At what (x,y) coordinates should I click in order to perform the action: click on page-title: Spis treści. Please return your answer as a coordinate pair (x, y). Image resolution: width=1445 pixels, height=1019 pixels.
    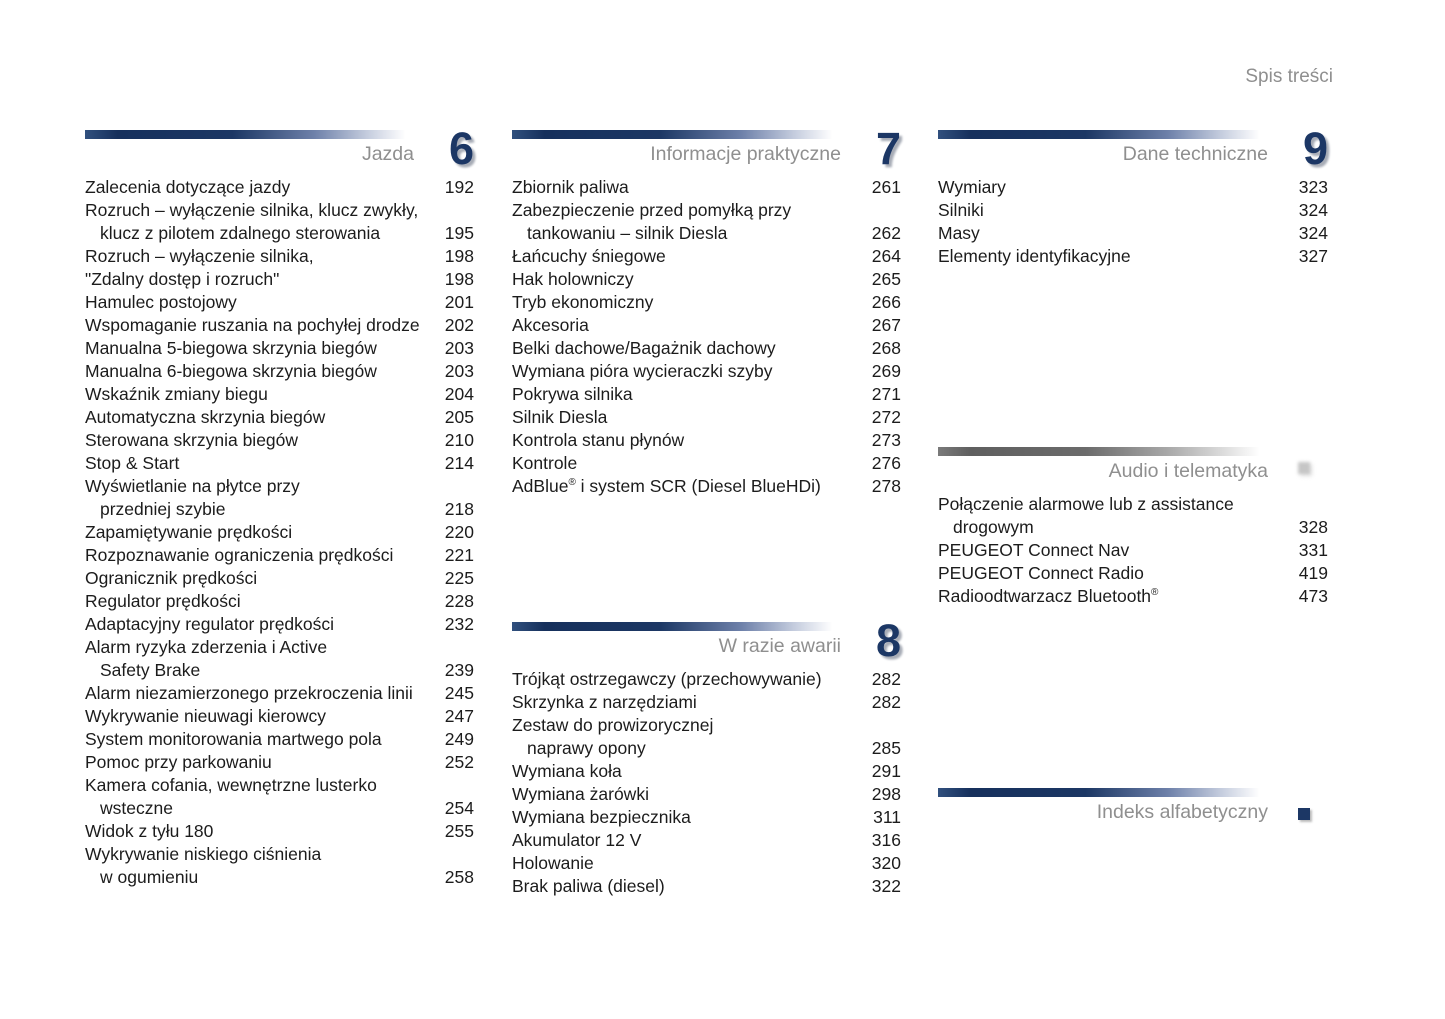
    Looking at the image, I should click on (1289, 76).